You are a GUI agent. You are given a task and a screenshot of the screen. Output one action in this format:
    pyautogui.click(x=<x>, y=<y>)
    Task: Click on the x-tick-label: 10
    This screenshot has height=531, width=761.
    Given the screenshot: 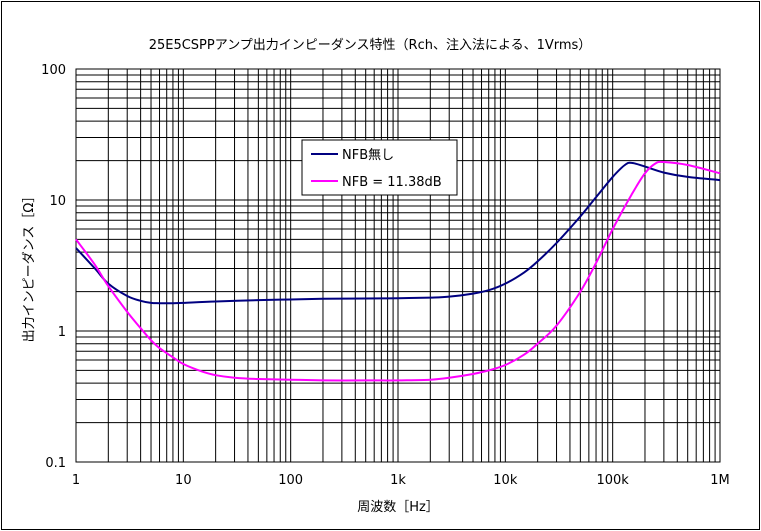 What is the action you would take?
    pyautogui.click(x=183, y=480)
    